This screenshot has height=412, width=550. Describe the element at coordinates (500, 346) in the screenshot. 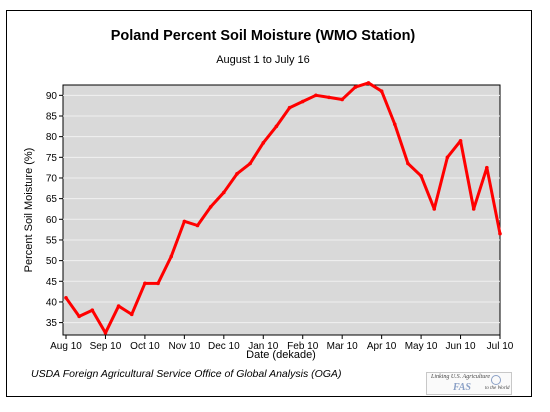

I see `x-tick-label: Jul 10` at that location.